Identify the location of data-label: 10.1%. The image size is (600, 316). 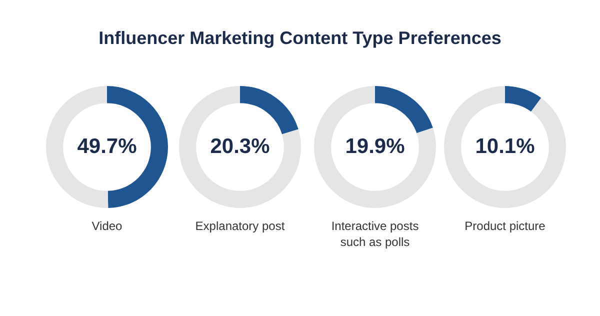
(505, 146).